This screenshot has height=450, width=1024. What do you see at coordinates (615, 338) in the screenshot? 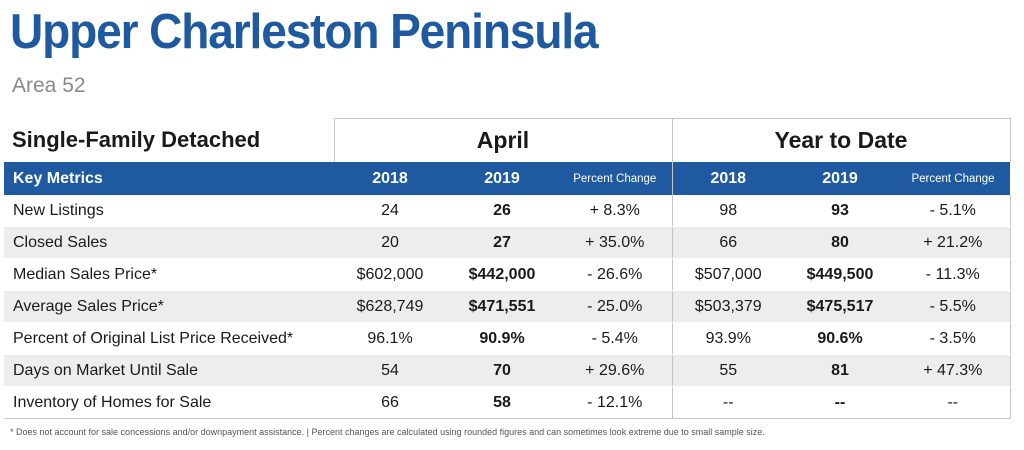
I see `metric-value-apct: - 5.4%` at bounding box center [615, 338].